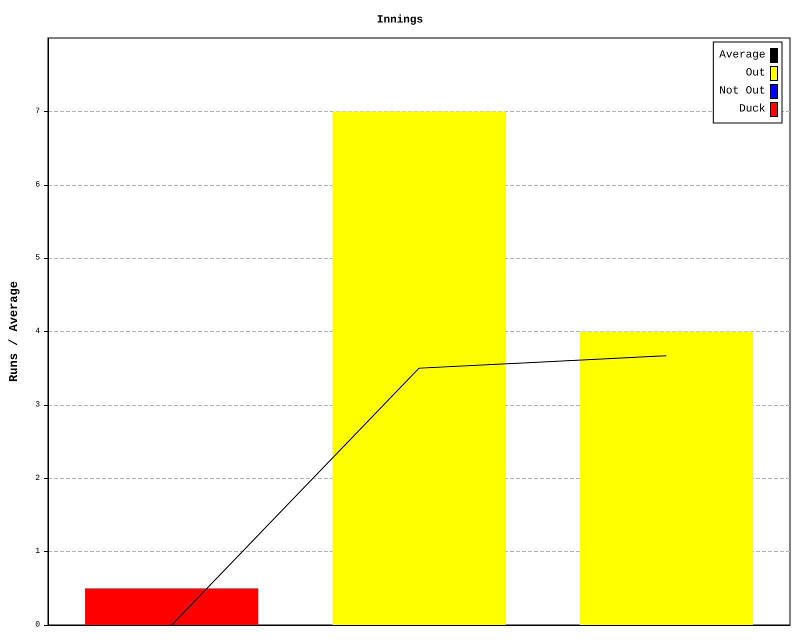  What do you see at coordinates (400, 20) in the screenshot?
I see `chart-title: Innings` at bounding box center [400, 20].